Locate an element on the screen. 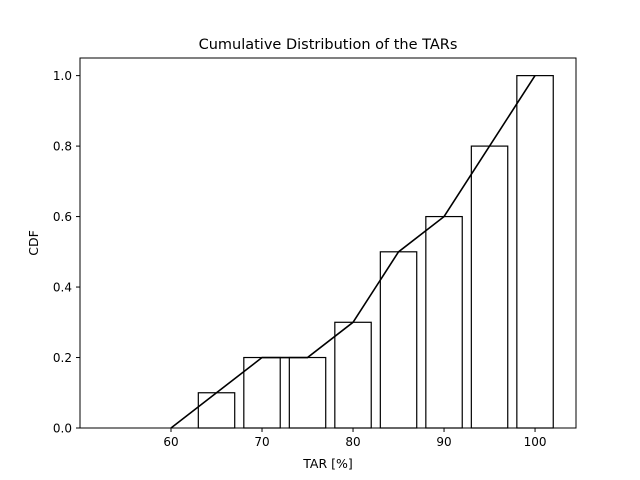 This screenshot has width=640, height=480. y-tick-label: 0.8 is located at coordinates (62, 147).